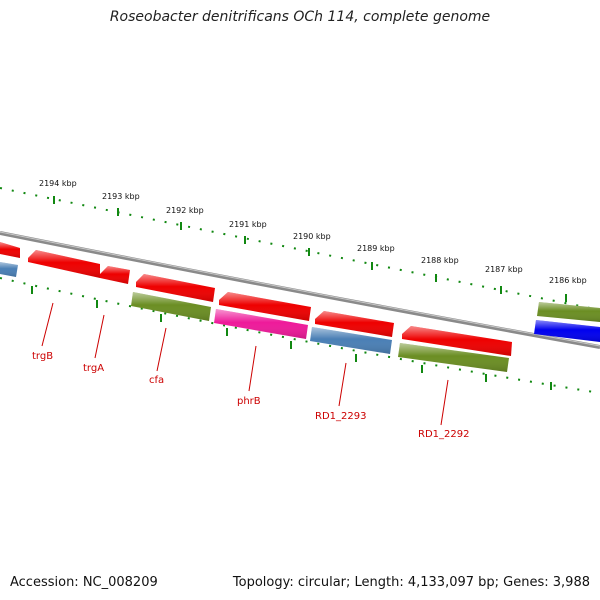 Image resolution: width=600 pixels, height=600 pixels. I want to click on ruler-label-2186: 2186 kbp, so click(568, 280).